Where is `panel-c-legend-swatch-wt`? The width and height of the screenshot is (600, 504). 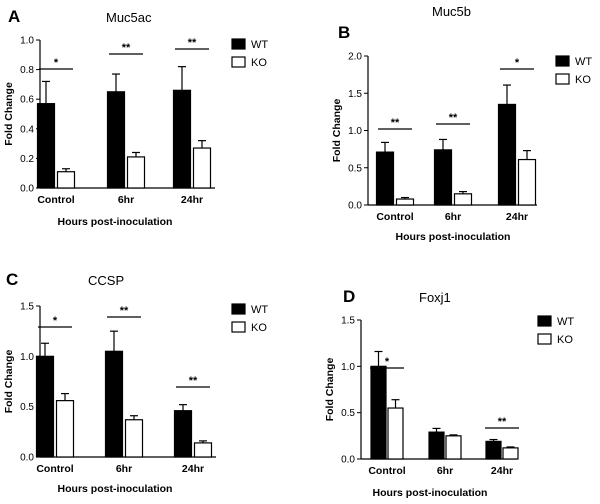
panel-c-legend-swatch-wt is located at coordinates (238, 309).